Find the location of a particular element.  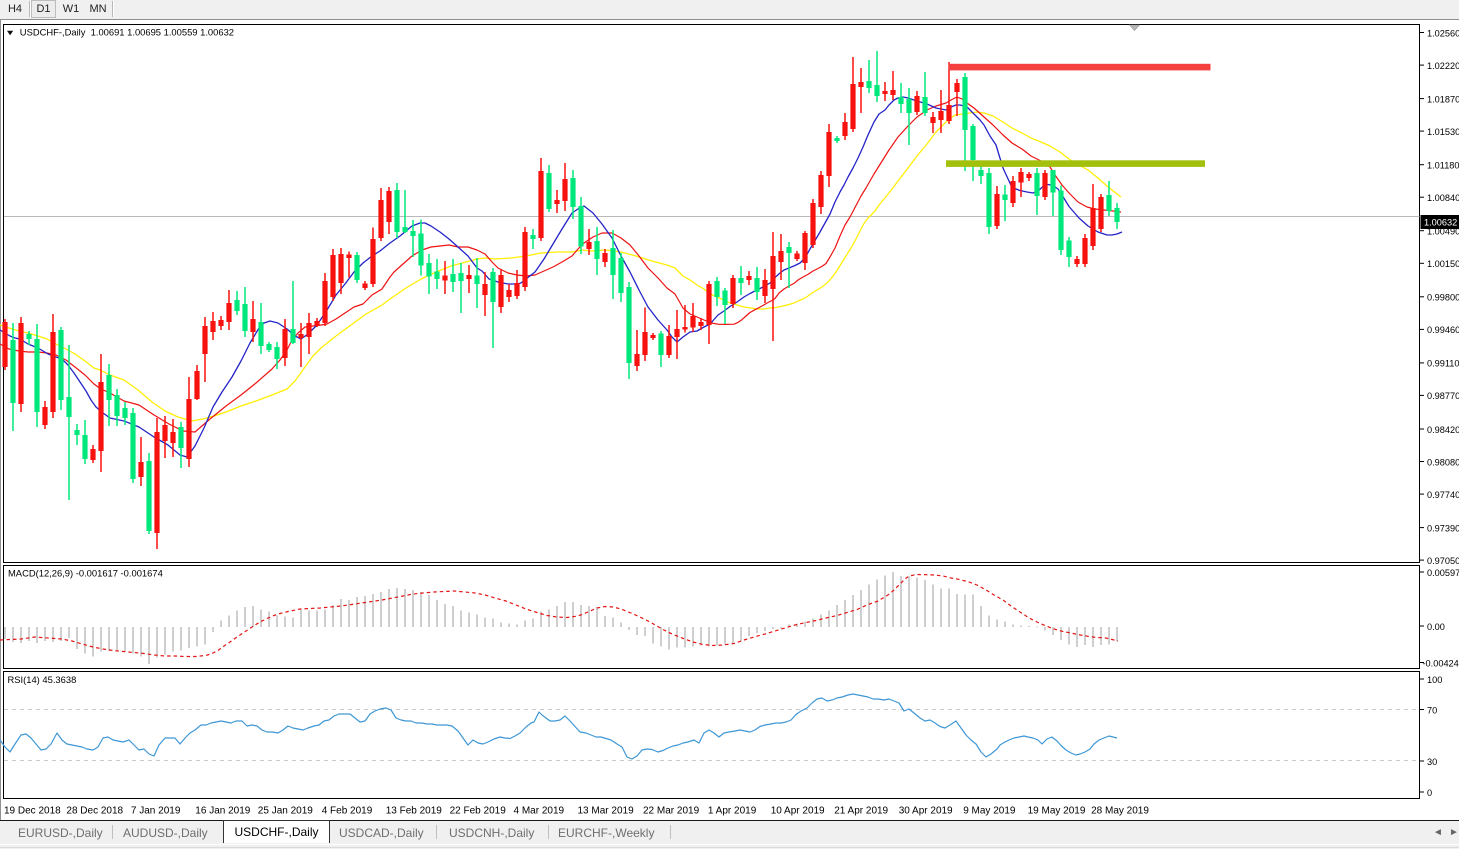

svg-text: 1.01870 is located at coordinates (1443, 99).